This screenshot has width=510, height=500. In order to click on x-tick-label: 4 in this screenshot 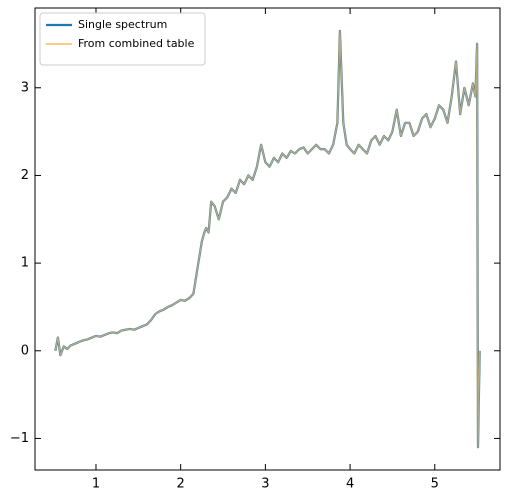, I will do `click(350, 484)`.